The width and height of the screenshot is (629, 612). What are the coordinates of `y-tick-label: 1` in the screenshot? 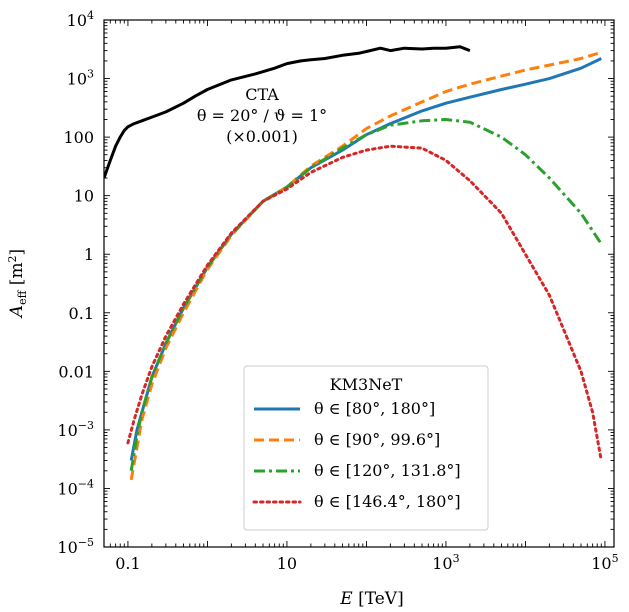 It's located at (89, 254).